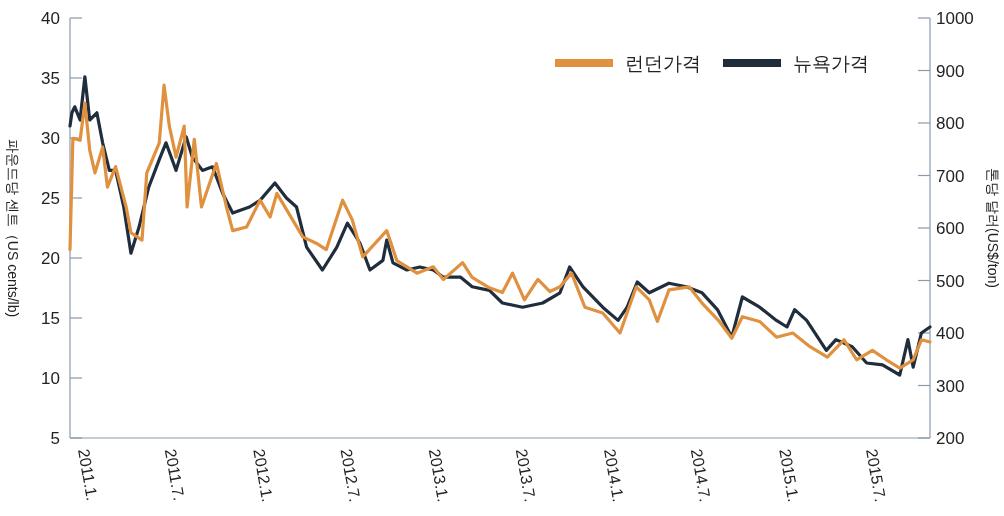 The width and height of the screenshot is (1004, 516). What do you see at coordinates (88, 474) in the screenshot?
I see `x-tick-label: 2011.1.` at bounding box center [88, 474].